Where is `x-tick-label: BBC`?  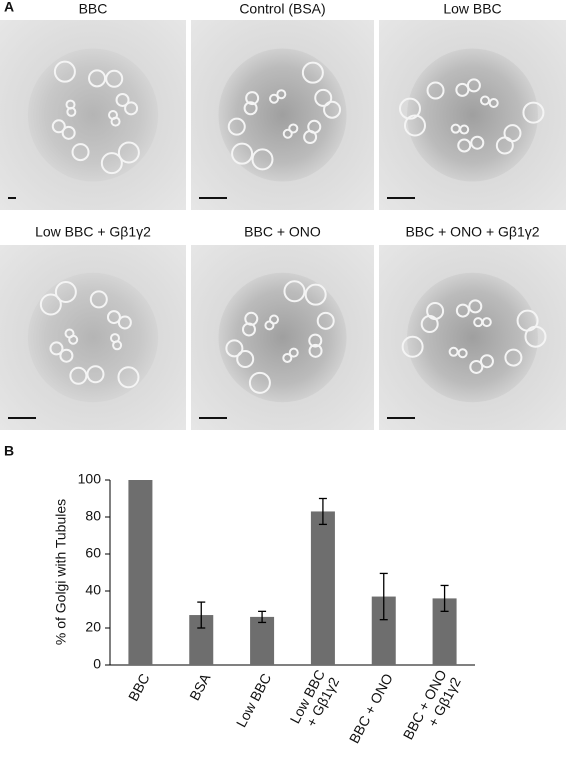
x-tick-label: BBC is located at coordinates (139, 687).